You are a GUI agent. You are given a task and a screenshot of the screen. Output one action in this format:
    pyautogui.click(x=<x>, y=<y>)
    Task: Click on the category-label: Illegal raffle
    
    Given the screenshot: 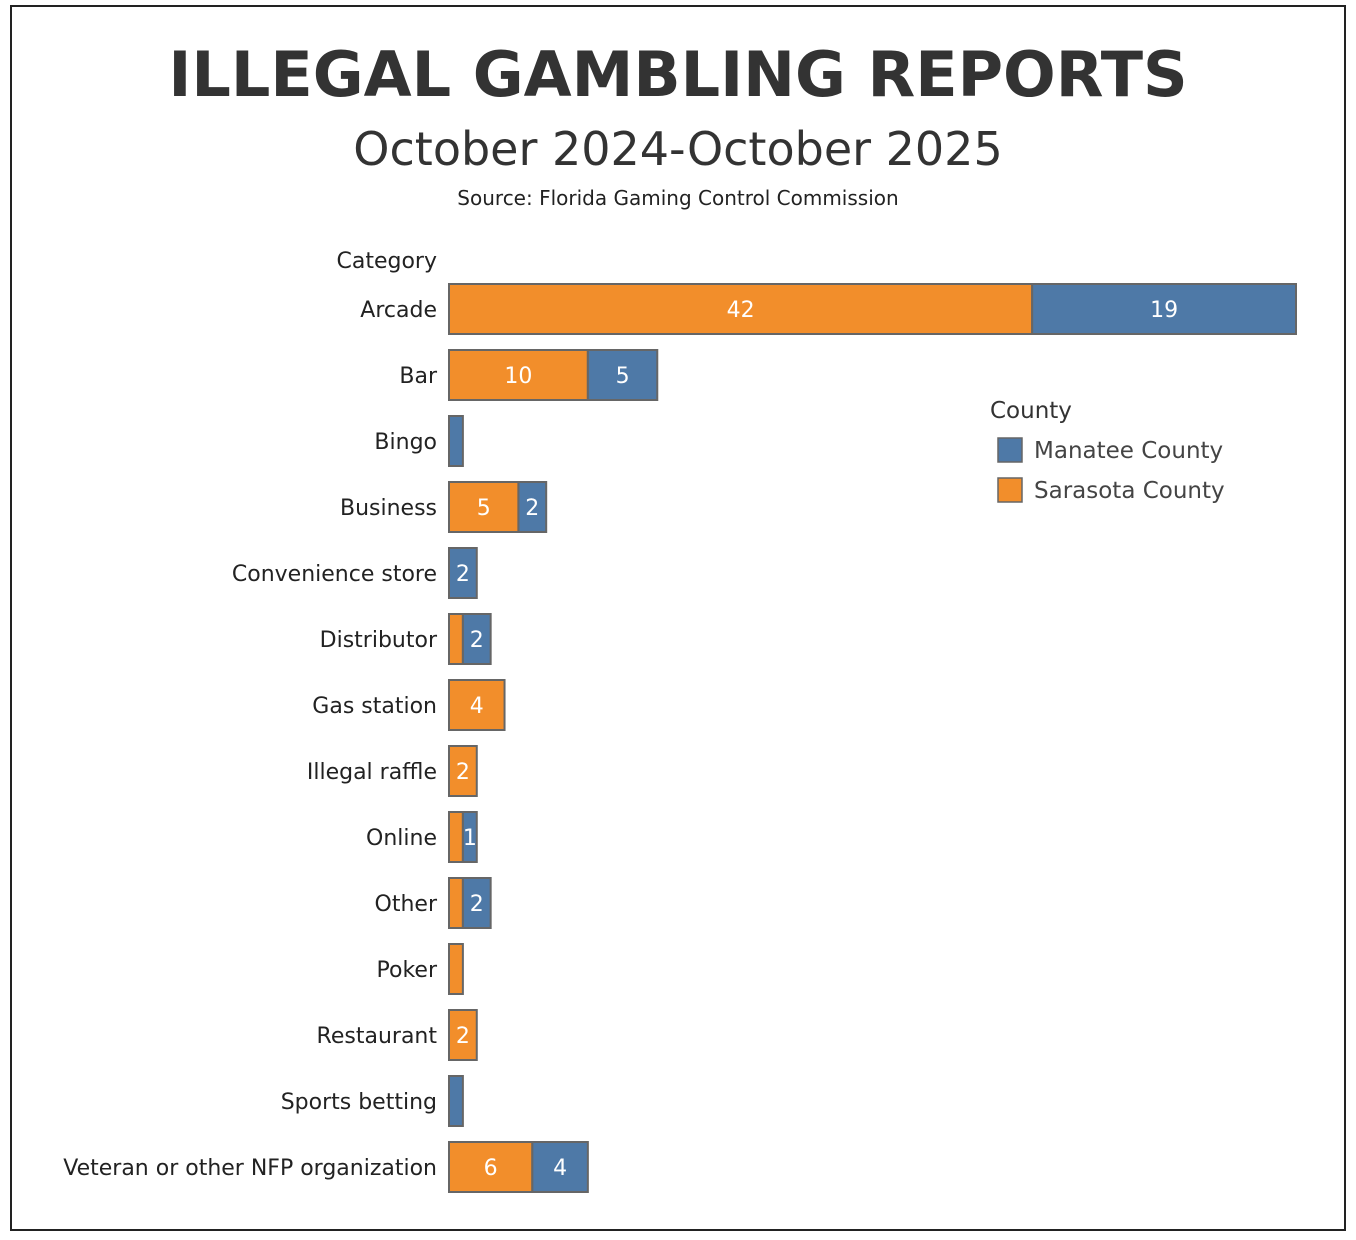 What is the action you would take?
    pyautogui.click(x=372, y=772)
    